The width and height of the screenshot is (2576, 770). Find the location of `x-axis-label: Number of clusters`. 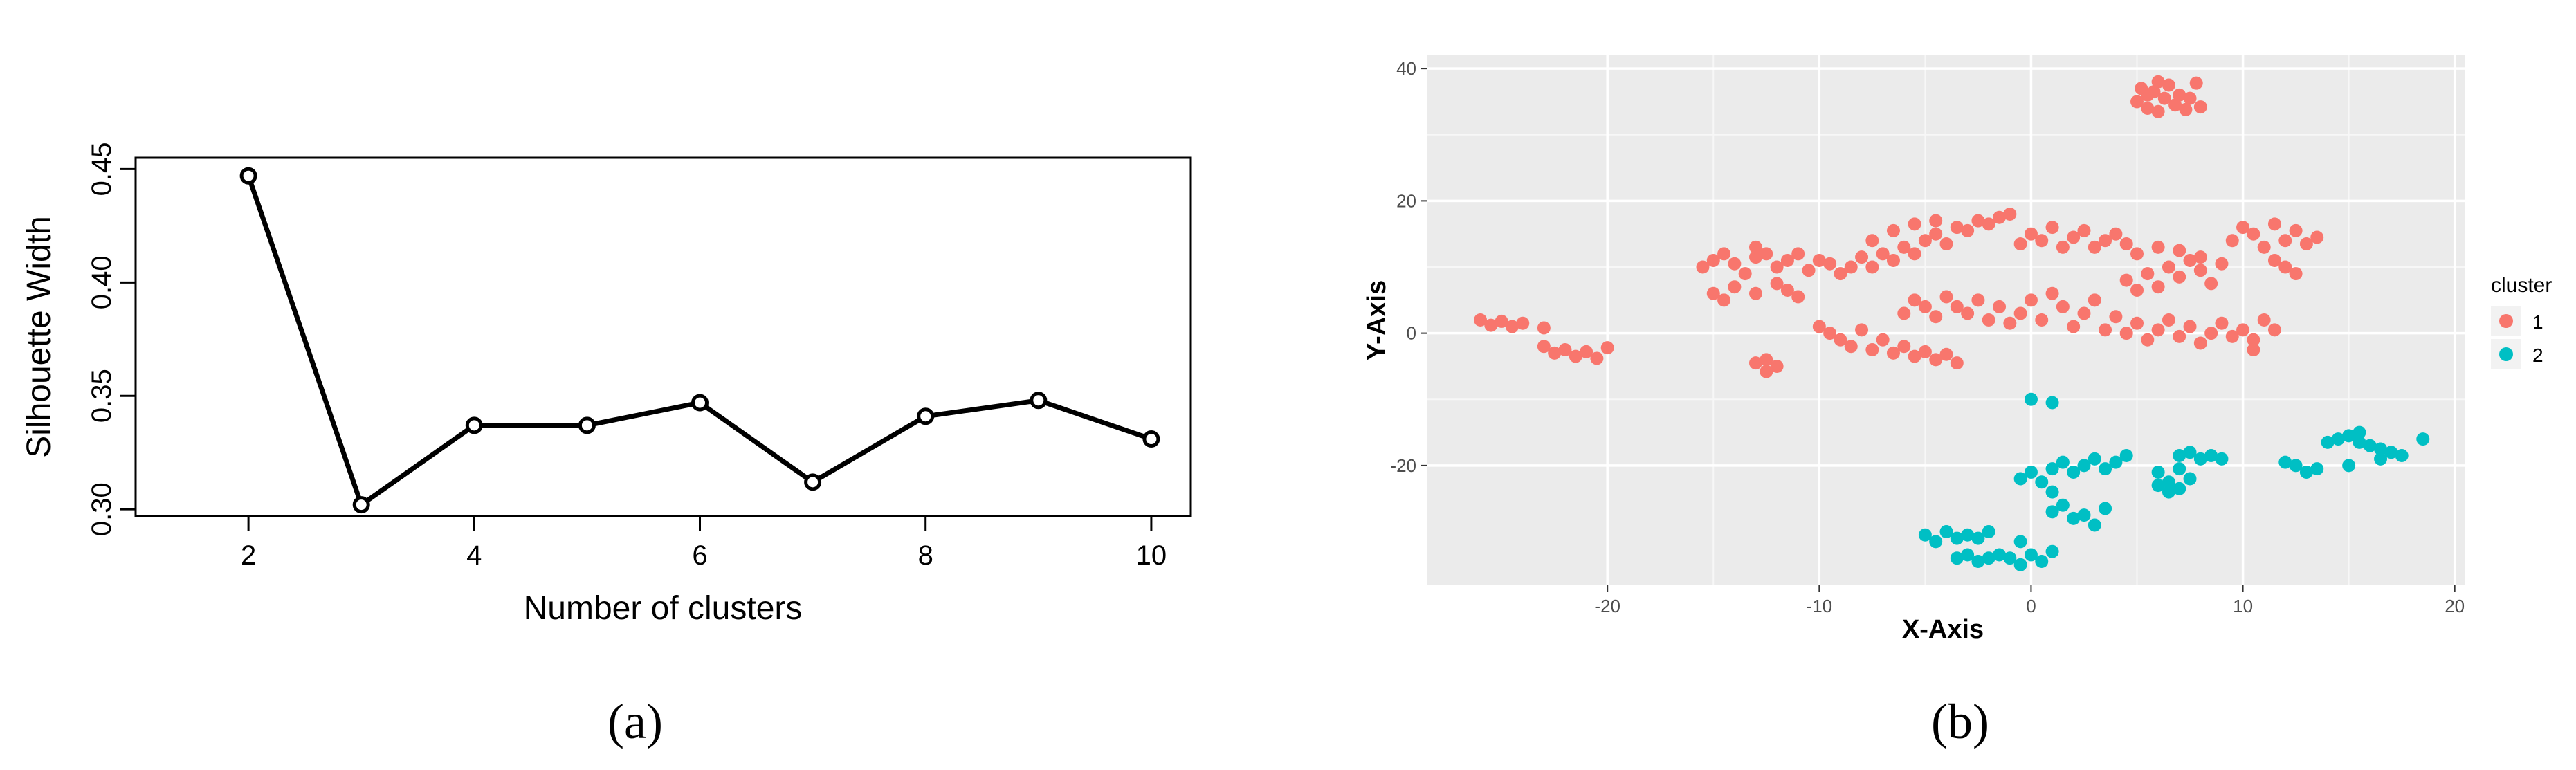

x-axis-label: Number of clusters is located at coordinates (664, 608).